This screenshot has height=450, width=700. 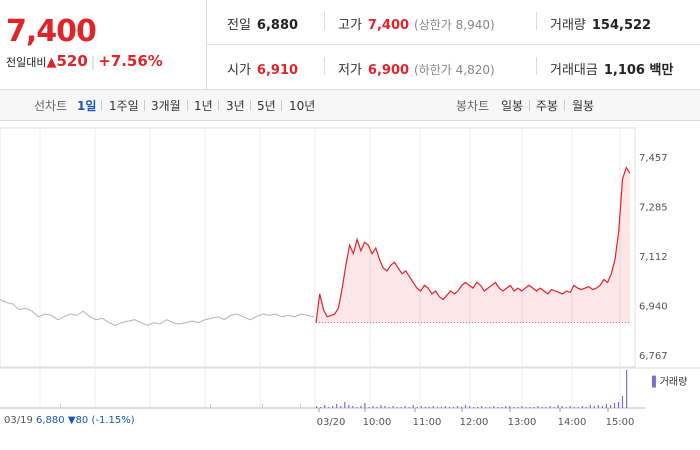 I want to click on line-chart-label: 선차트, so click(x=51, y=106).